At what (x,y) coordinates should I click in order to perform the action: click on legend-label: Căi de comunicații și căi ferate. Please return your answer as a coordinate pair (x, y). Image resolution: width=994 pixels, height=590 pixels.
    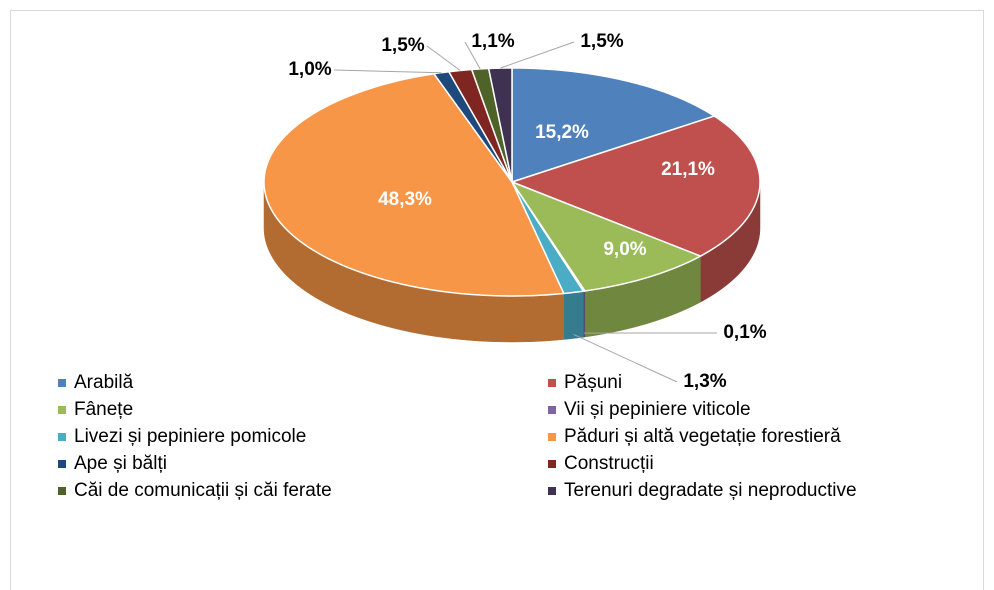
    Looking at the image, I should click on (203, 490).